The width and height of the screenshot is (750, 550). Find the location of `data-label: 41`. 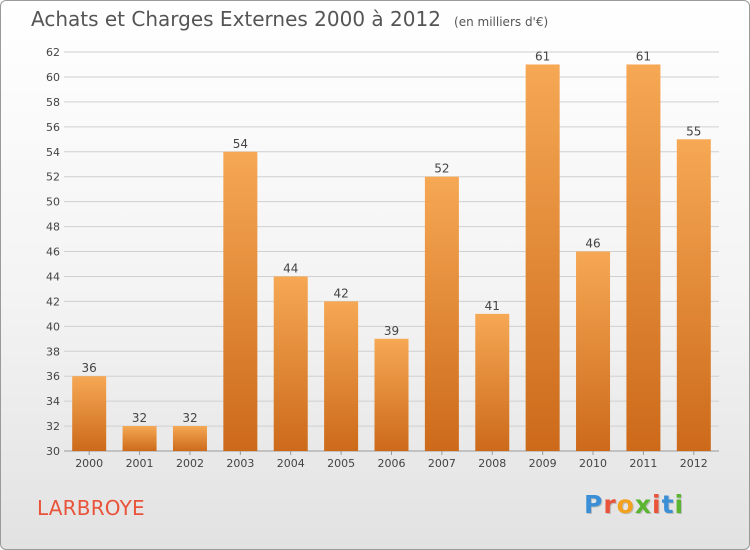

data-label: 41 is located at coordinates (492, 306).